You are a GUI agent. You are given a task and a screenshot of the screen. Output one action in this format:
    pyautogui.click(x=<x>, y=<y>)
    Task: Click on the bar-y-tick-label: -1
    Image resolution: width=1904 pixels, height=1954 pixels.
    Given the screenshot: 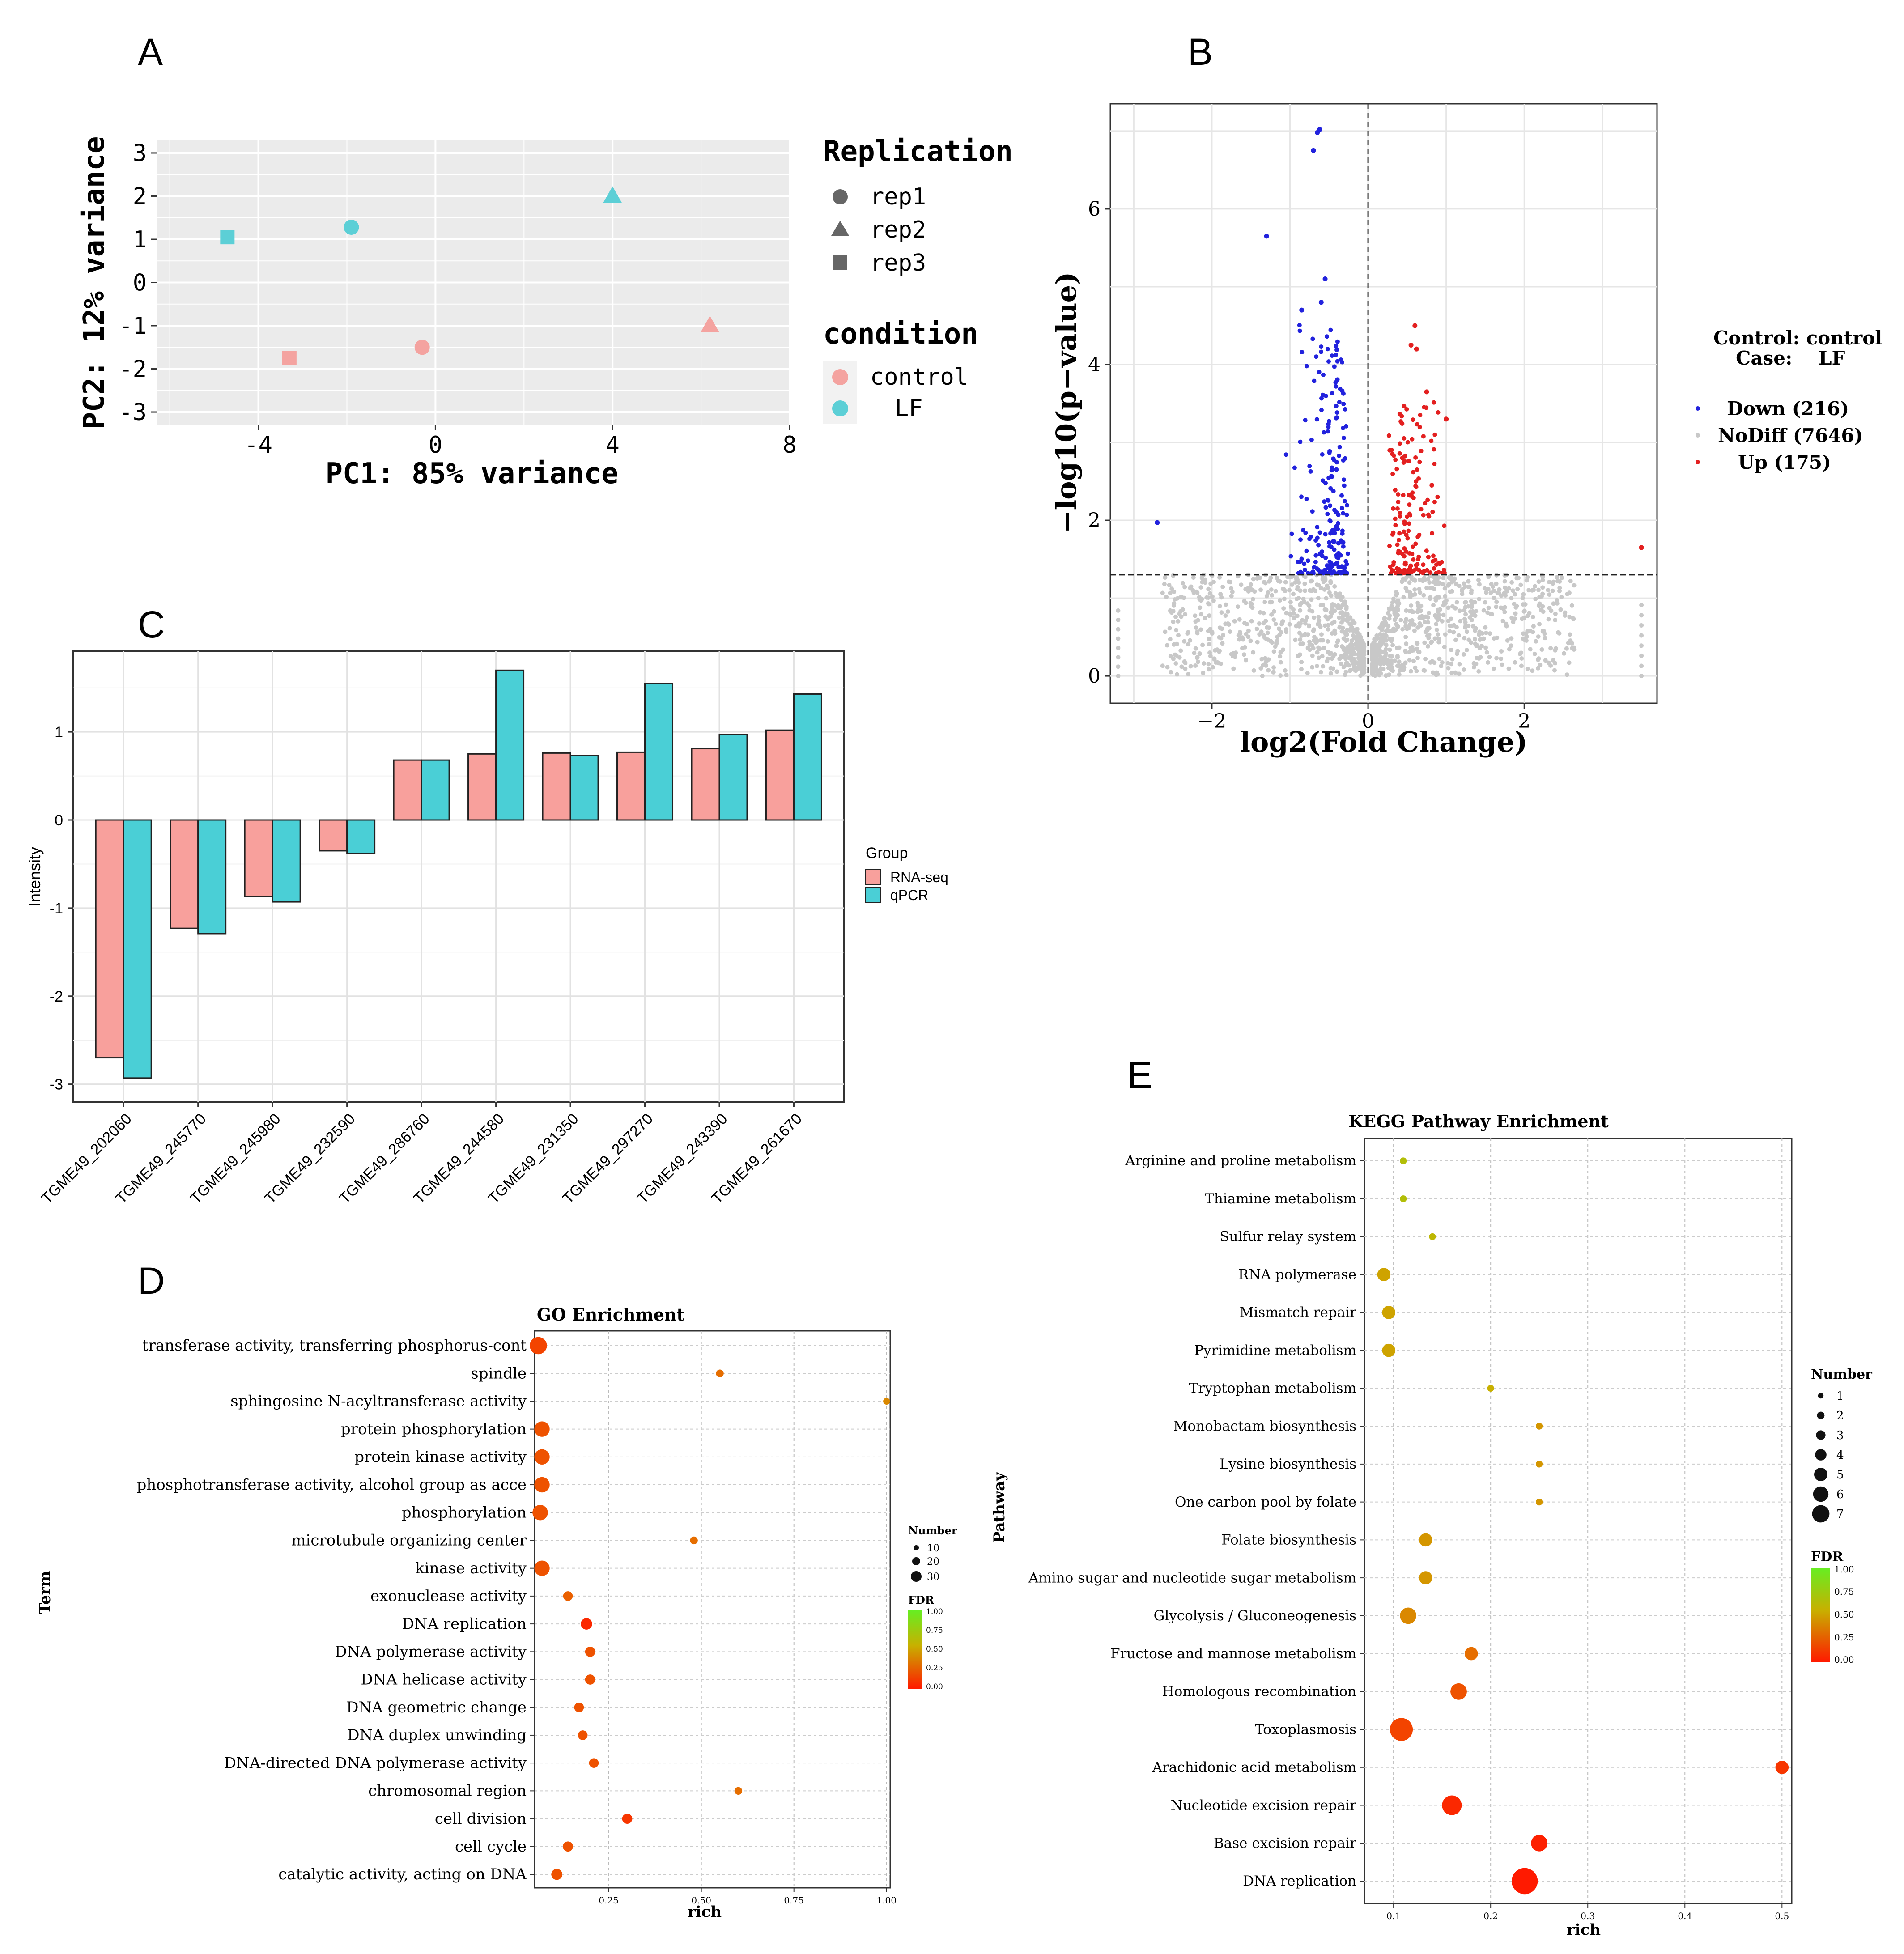 What is the action you would take?
    pyautogui.click(x=56, y=909)
    